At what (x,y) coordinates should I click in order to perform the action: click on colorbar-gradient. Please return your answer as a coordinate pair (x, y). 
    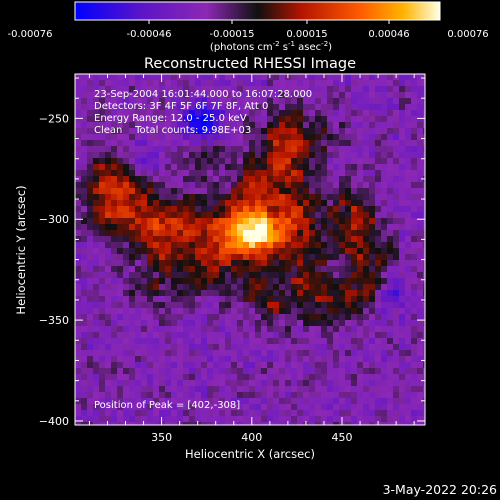
    Looking at the image, I should click on (257, 11).